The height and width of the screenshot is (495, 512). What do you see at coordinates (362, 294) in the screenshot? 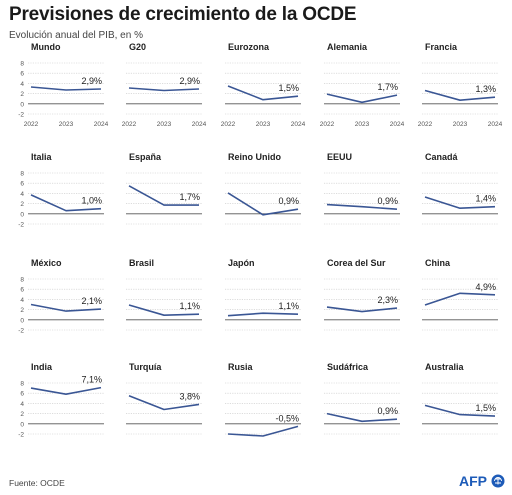
I see `country-chart: Corea del Sur 2,3%` at bounding box center [362, 294].